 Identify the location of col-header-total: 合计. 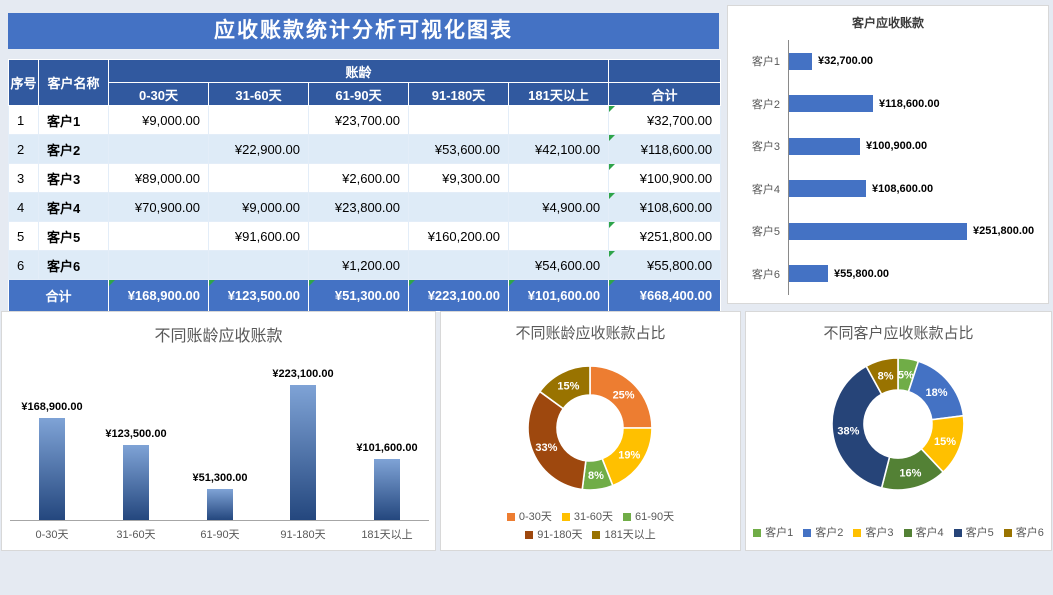
(665, 94).